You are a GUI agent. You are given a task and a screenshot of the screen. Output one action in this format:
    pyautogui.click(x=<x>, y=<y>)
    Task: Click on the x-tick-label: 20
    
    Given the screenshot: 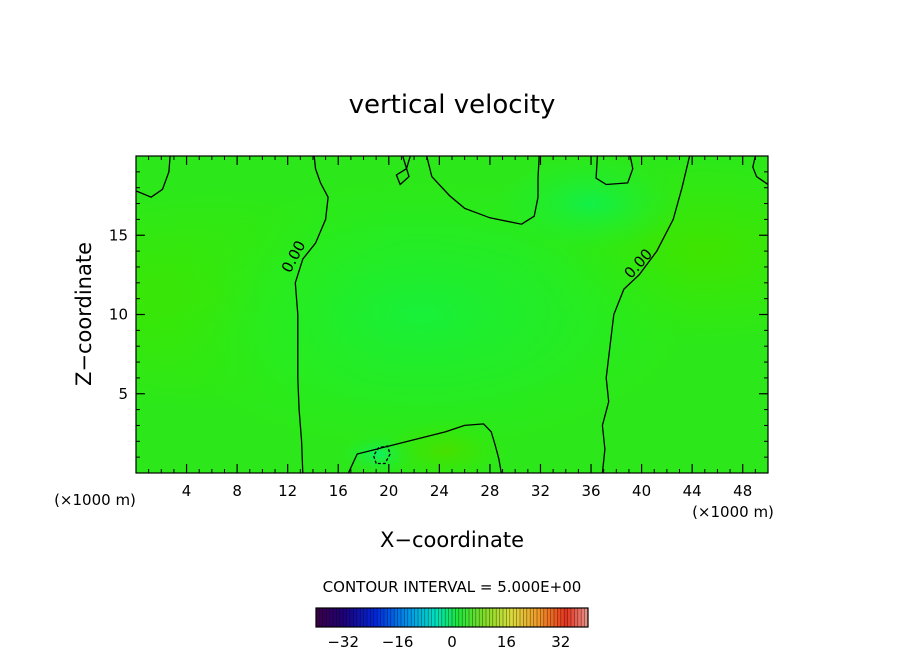 What is the action you would take?
    pyautogui.click(x=388, y=491)
    